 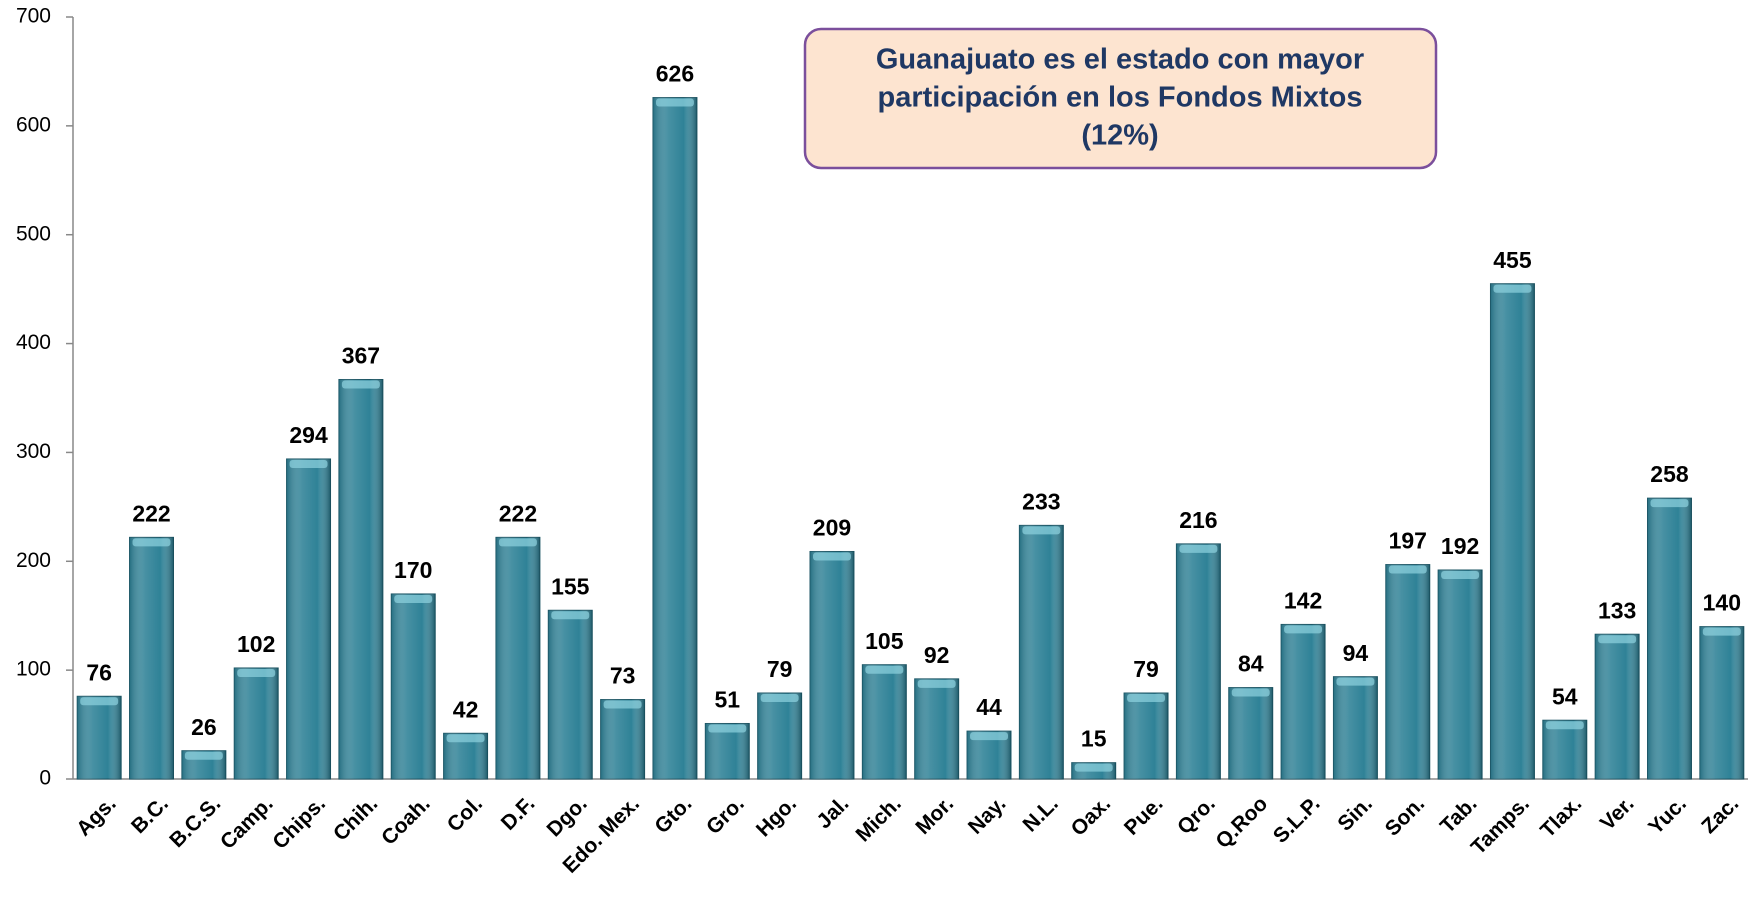 What do you see at coordinates (884, 641) in the screenshot?
I see `value-label: 105` at bounding box center [884, 641].